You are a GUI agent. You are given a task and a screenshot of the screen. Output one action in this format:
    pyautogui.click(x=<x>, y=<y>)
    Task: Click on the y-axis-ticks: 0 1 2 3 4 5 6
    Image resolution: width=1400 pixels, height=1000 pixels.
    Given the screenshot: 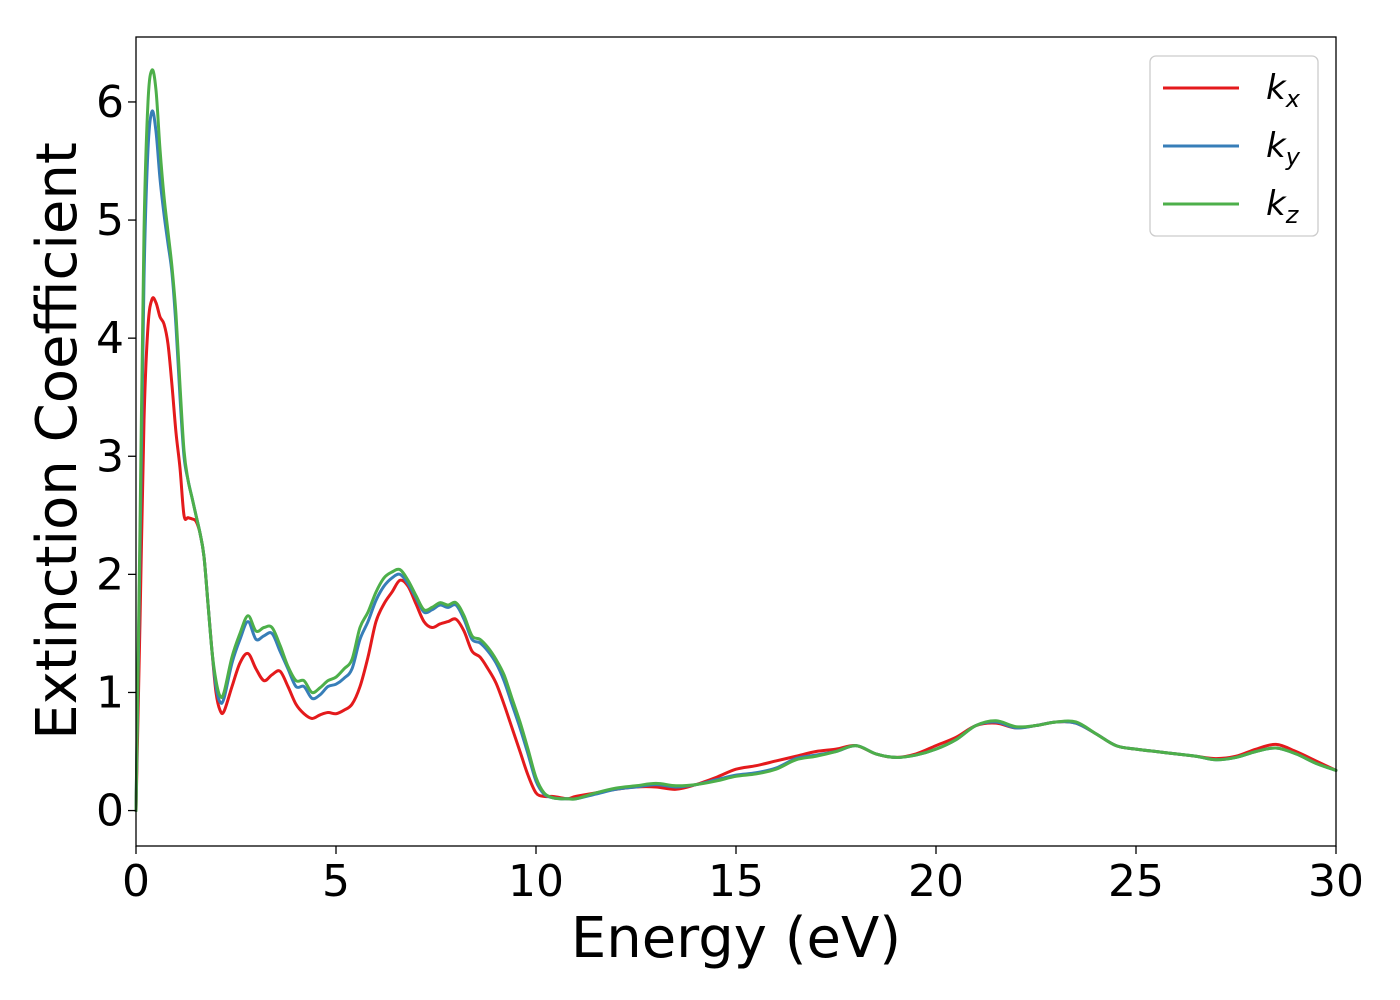 What is the action you would take?
    pyautogui.click(x=116, y=457)
    